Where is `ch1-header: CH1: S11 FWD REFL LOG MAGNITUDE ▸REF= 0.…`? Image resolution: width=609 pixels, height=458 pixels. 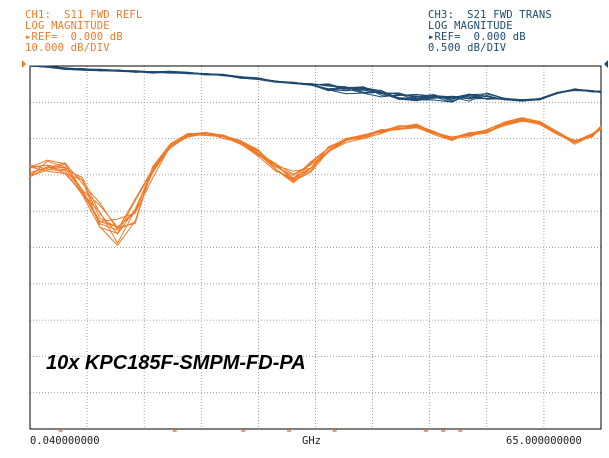
ch1-header: CH1: S11 FWD REFL LOG MAGNITUDE ▸REF= 0.… is located at coordinates (83, 32).